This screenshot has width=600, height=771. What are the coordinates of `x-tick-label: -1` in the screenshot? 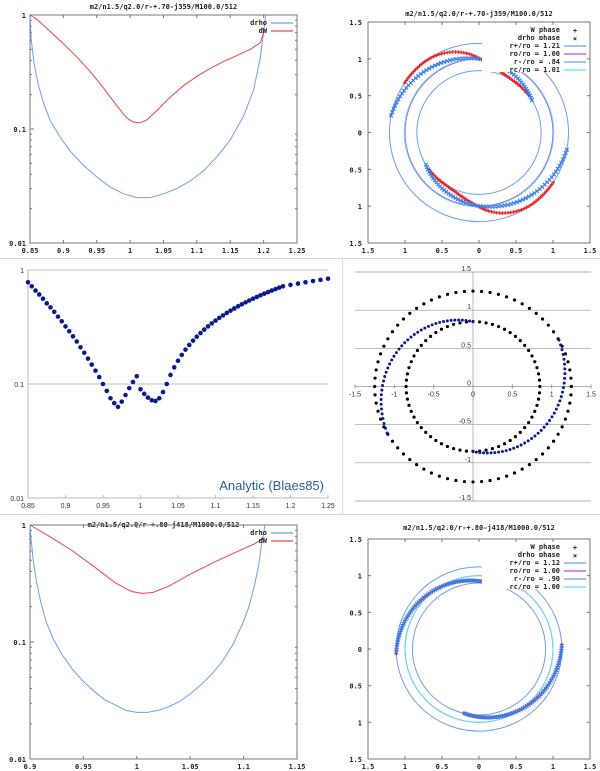 It's located at (394, 395).